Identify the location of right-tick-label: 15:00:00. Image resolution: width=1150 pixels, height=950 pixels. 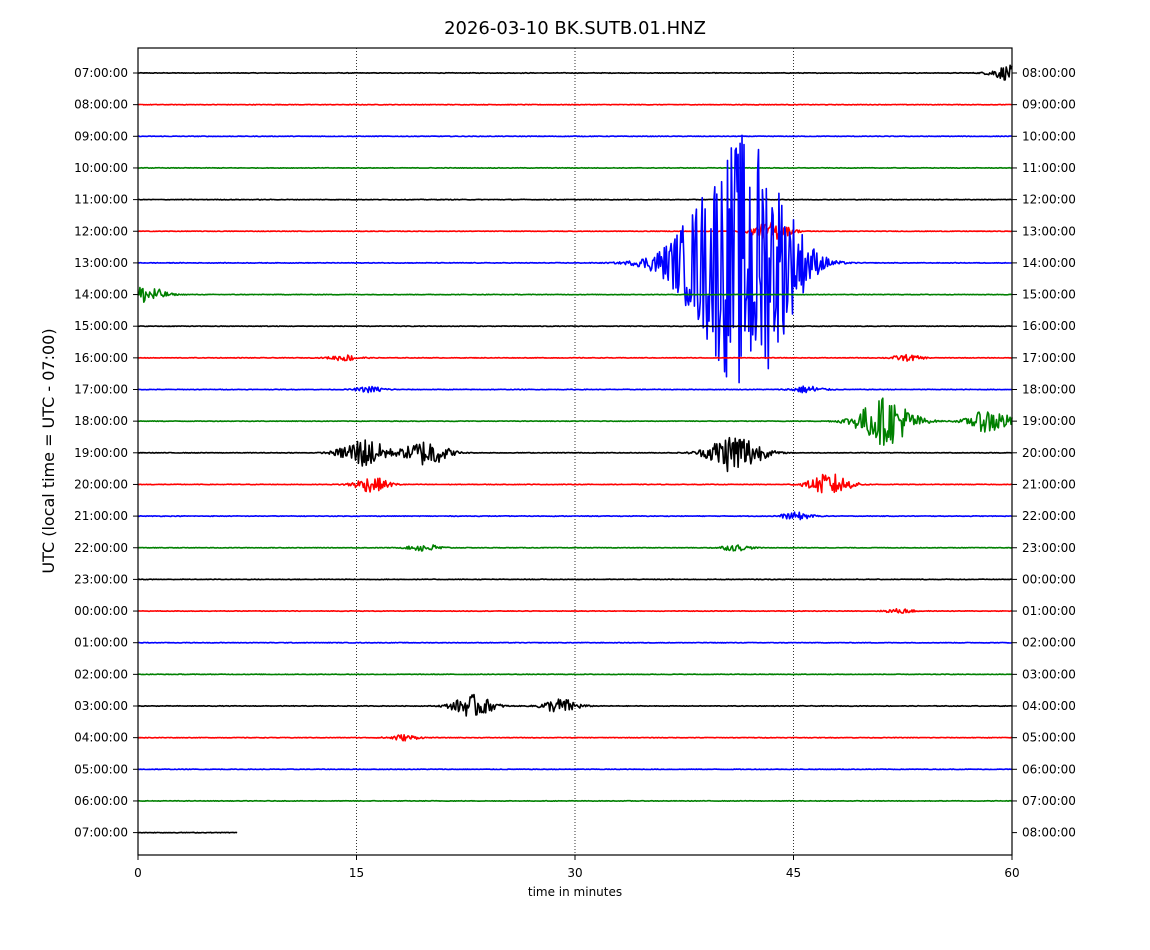
(1049, 295).